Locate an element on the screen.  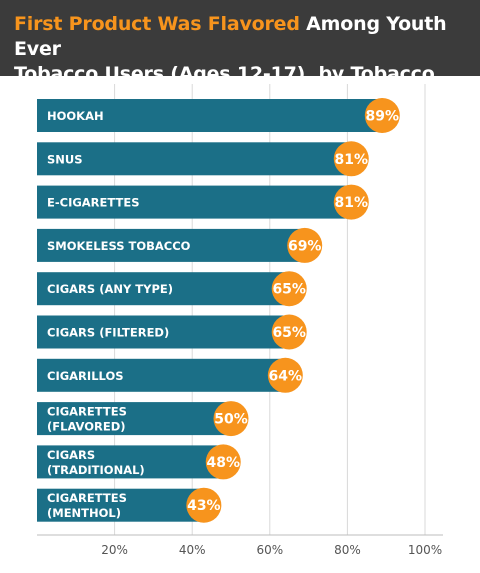
bar-category-label: E-CIGARETTES is located at coordinates (93, 203).